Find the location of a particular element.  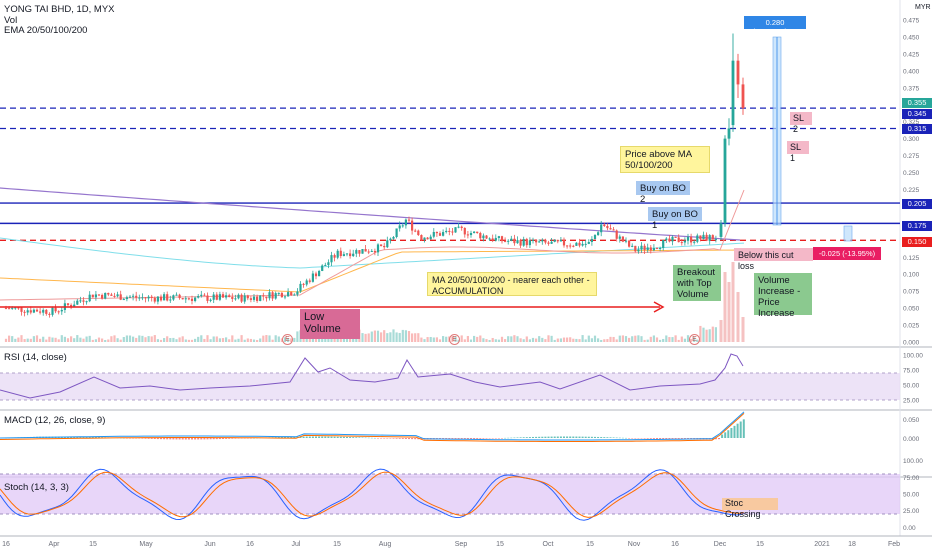

volume-label: Vol is located at coordinates (11, 20).